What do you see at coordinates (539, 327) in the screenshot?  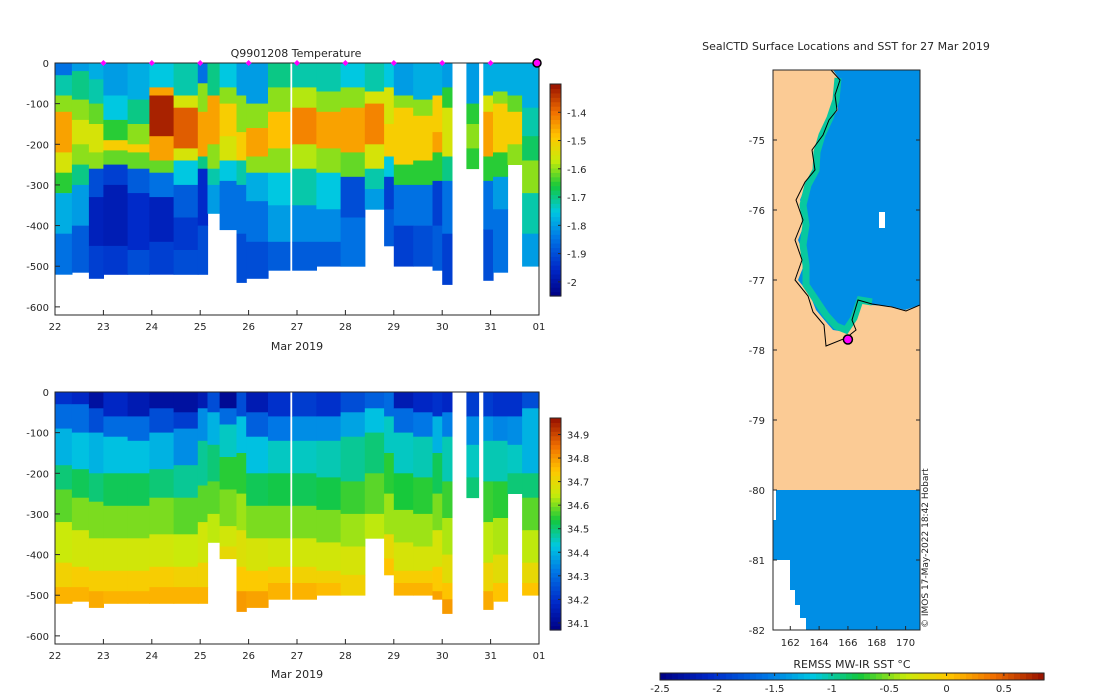 I see `p0-xtick-label: 01` at bounding box center [539, 327].